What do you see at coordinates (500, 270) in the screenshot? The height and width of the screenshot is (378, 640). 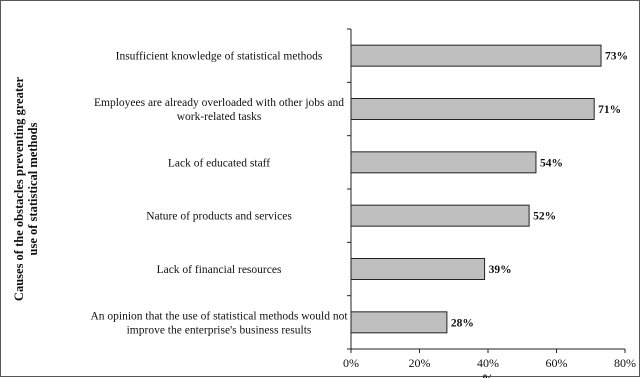 I see `data-label: 39%` at bounding box center [500, 270].